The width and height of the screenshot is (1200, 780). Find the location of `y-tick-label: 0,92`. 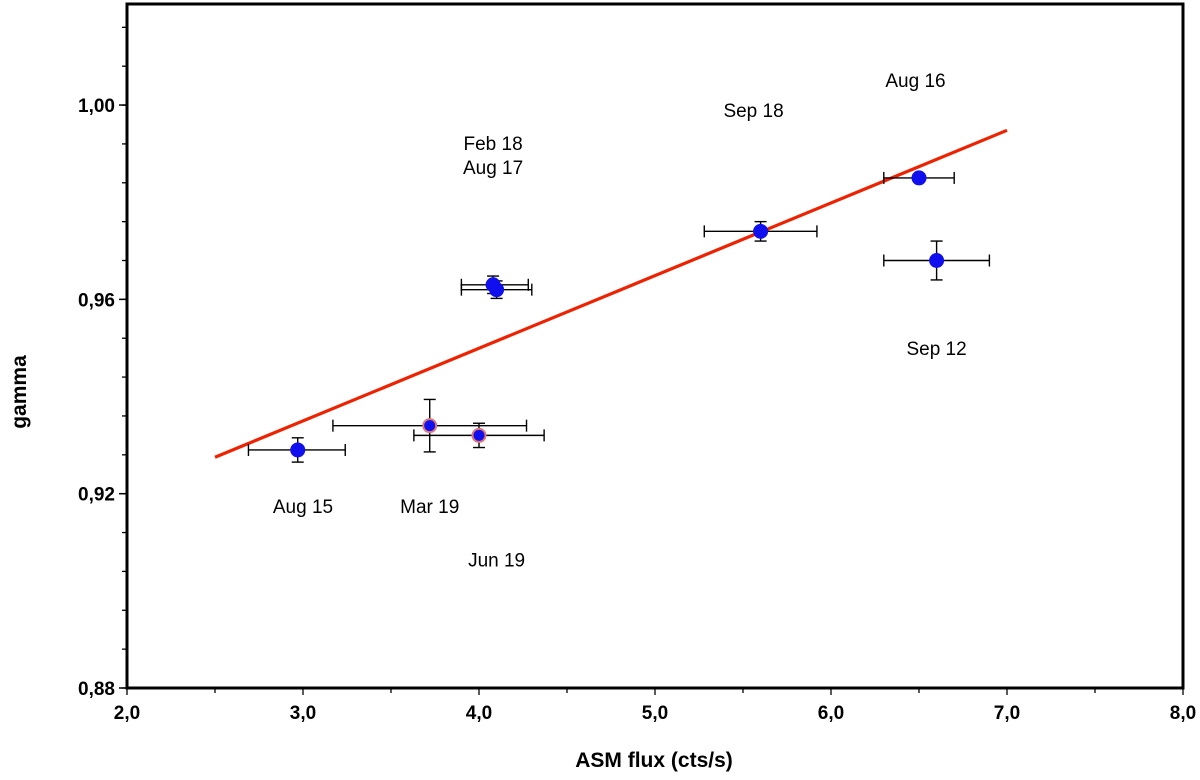

y-tick-label: 0,92 is located at coordinates (96, 495).